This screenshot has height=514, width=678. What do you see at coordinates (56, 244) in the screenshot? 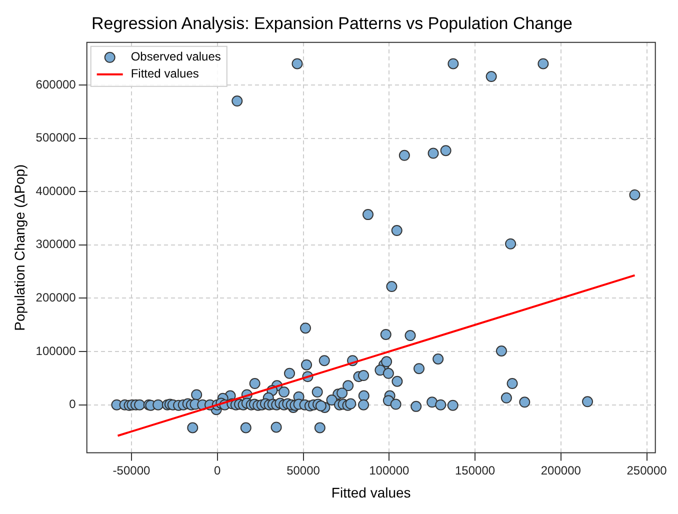
I see `y-tick-label: 300000` at bounding box center [56, 244].